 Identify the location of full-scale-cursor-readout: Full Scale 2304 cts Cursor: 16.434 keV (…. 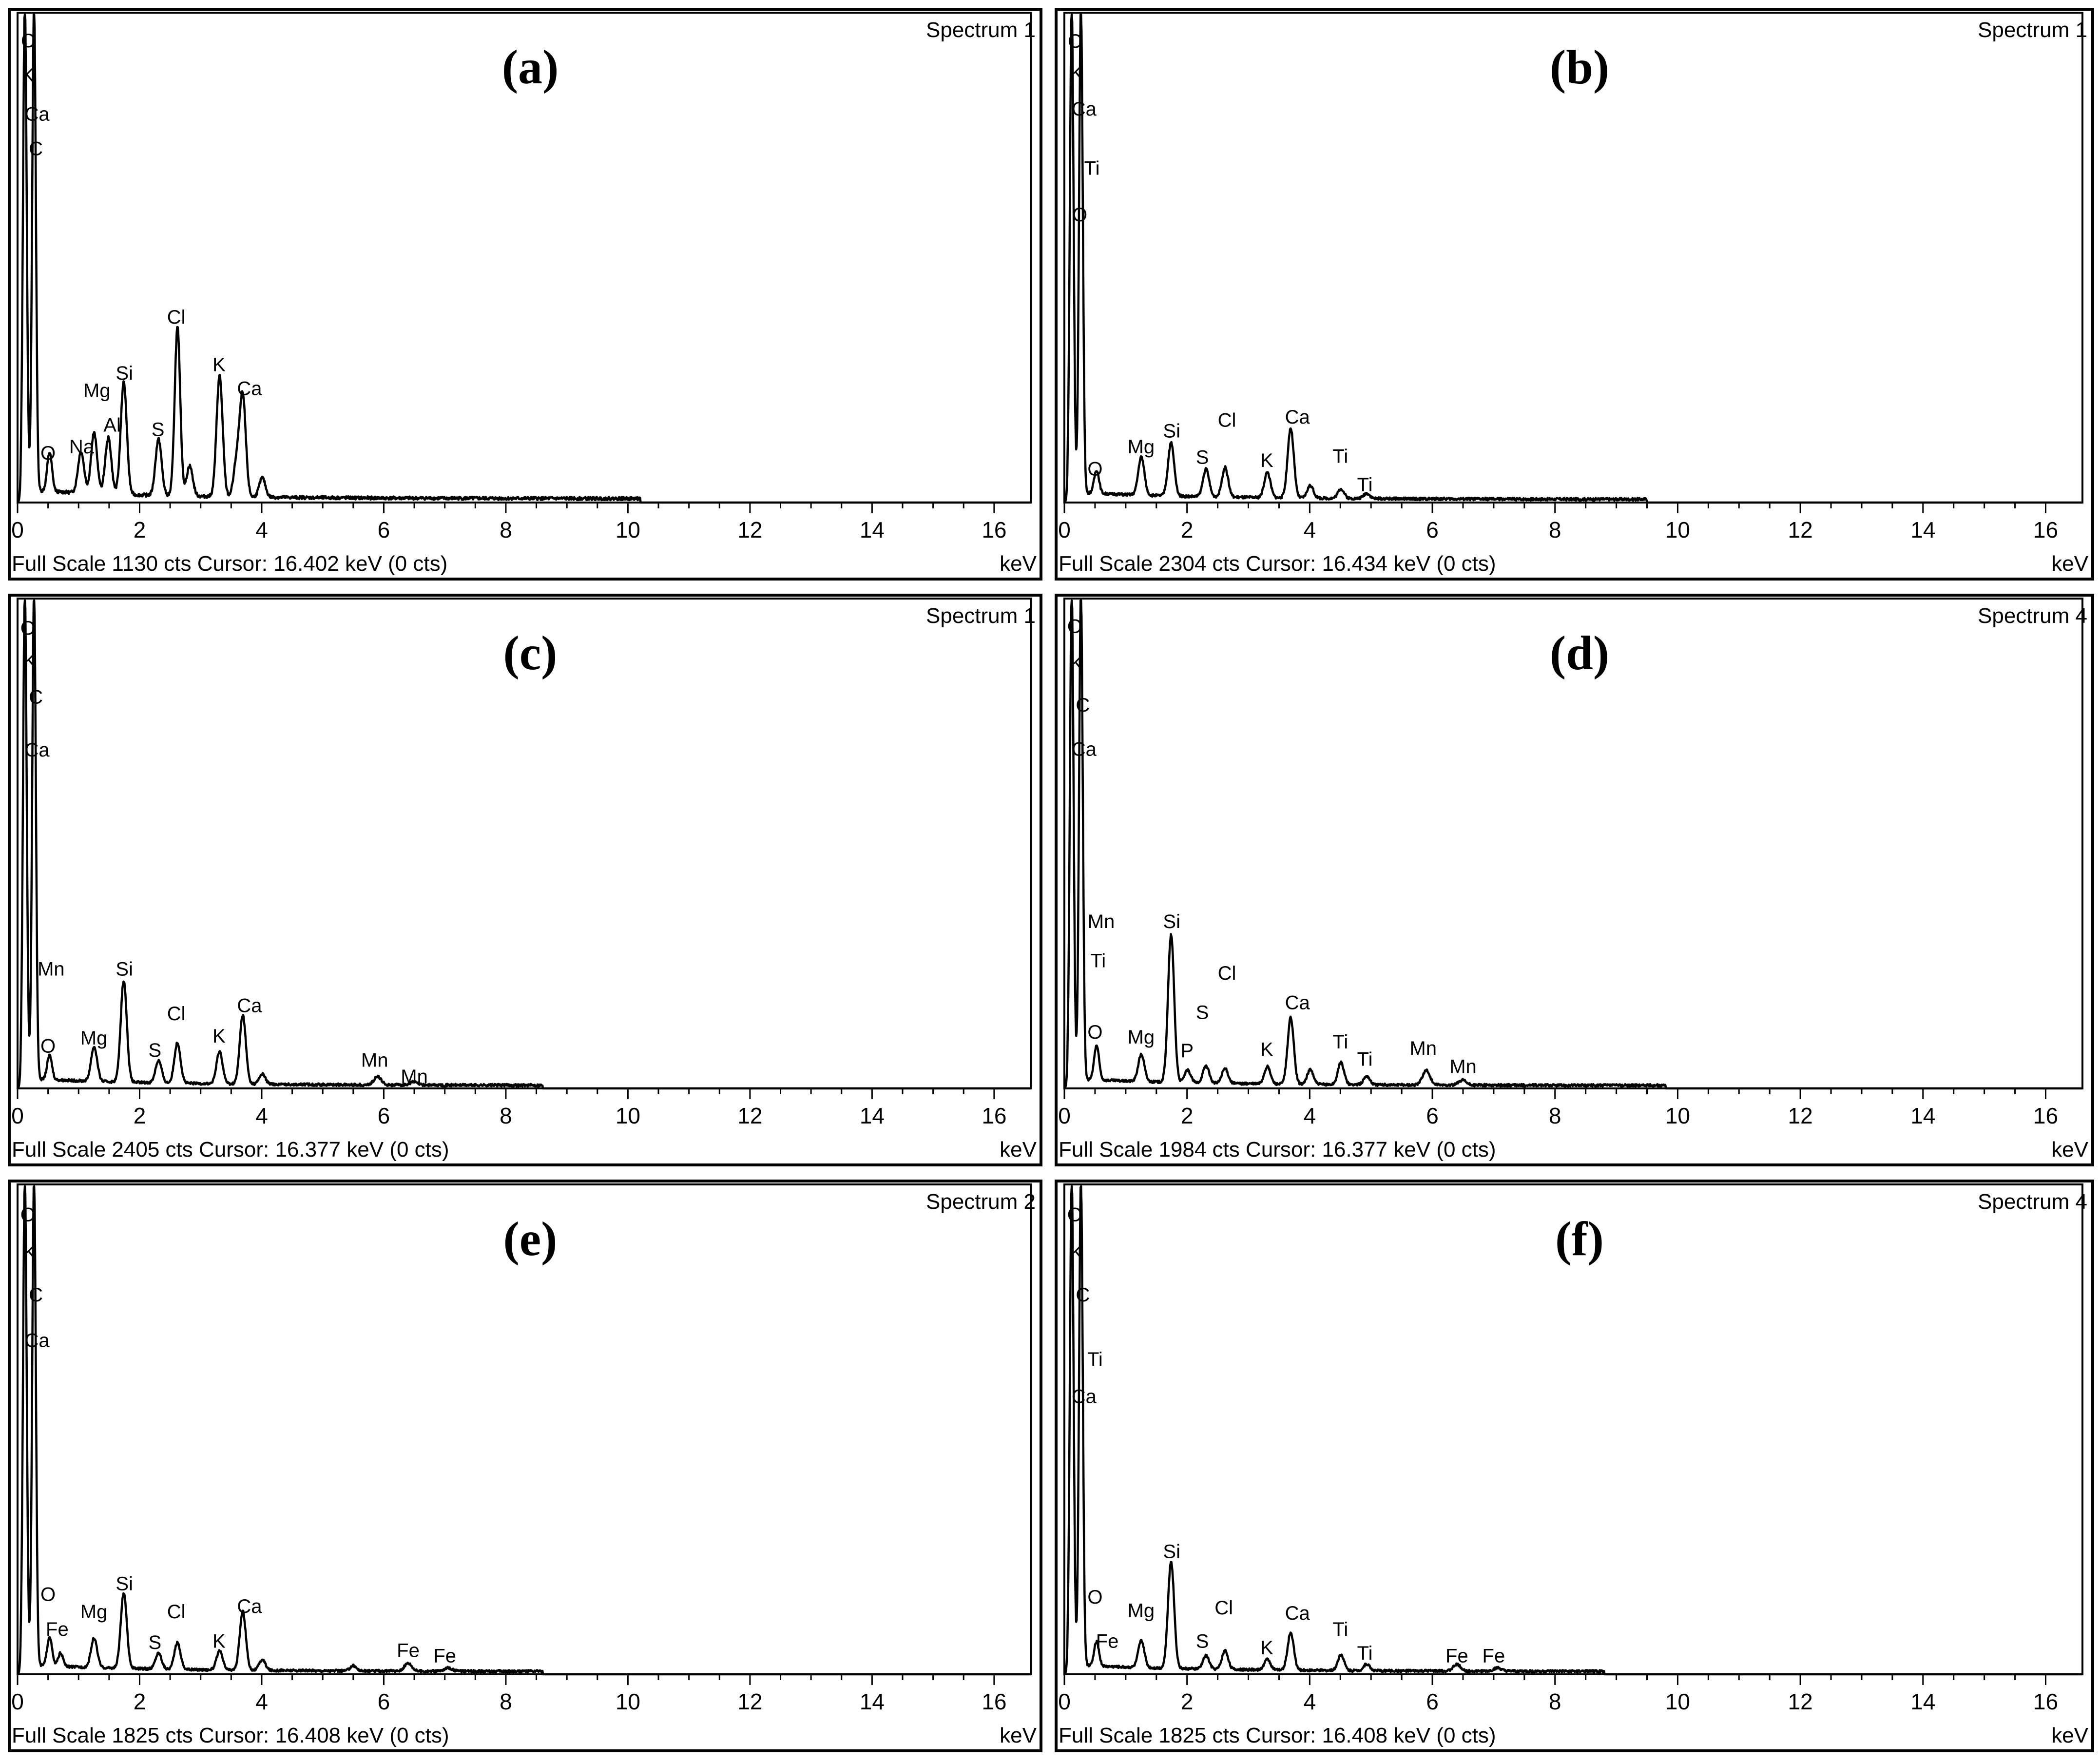
(1277, 564).